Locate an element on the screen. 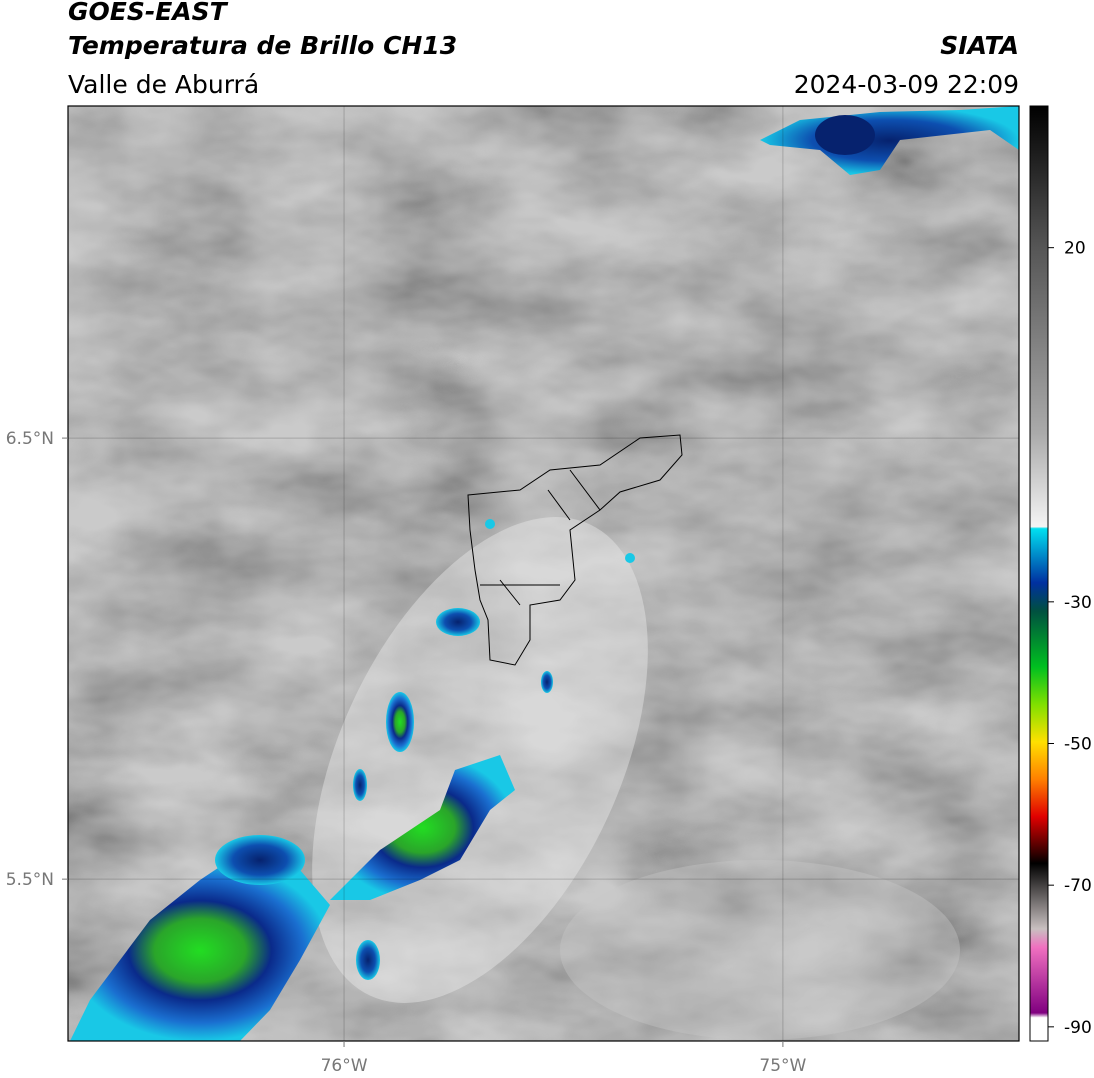 The image size is (1094, 1078). colorbar-tick-label: 20 is located at coordinates (1075, 249).